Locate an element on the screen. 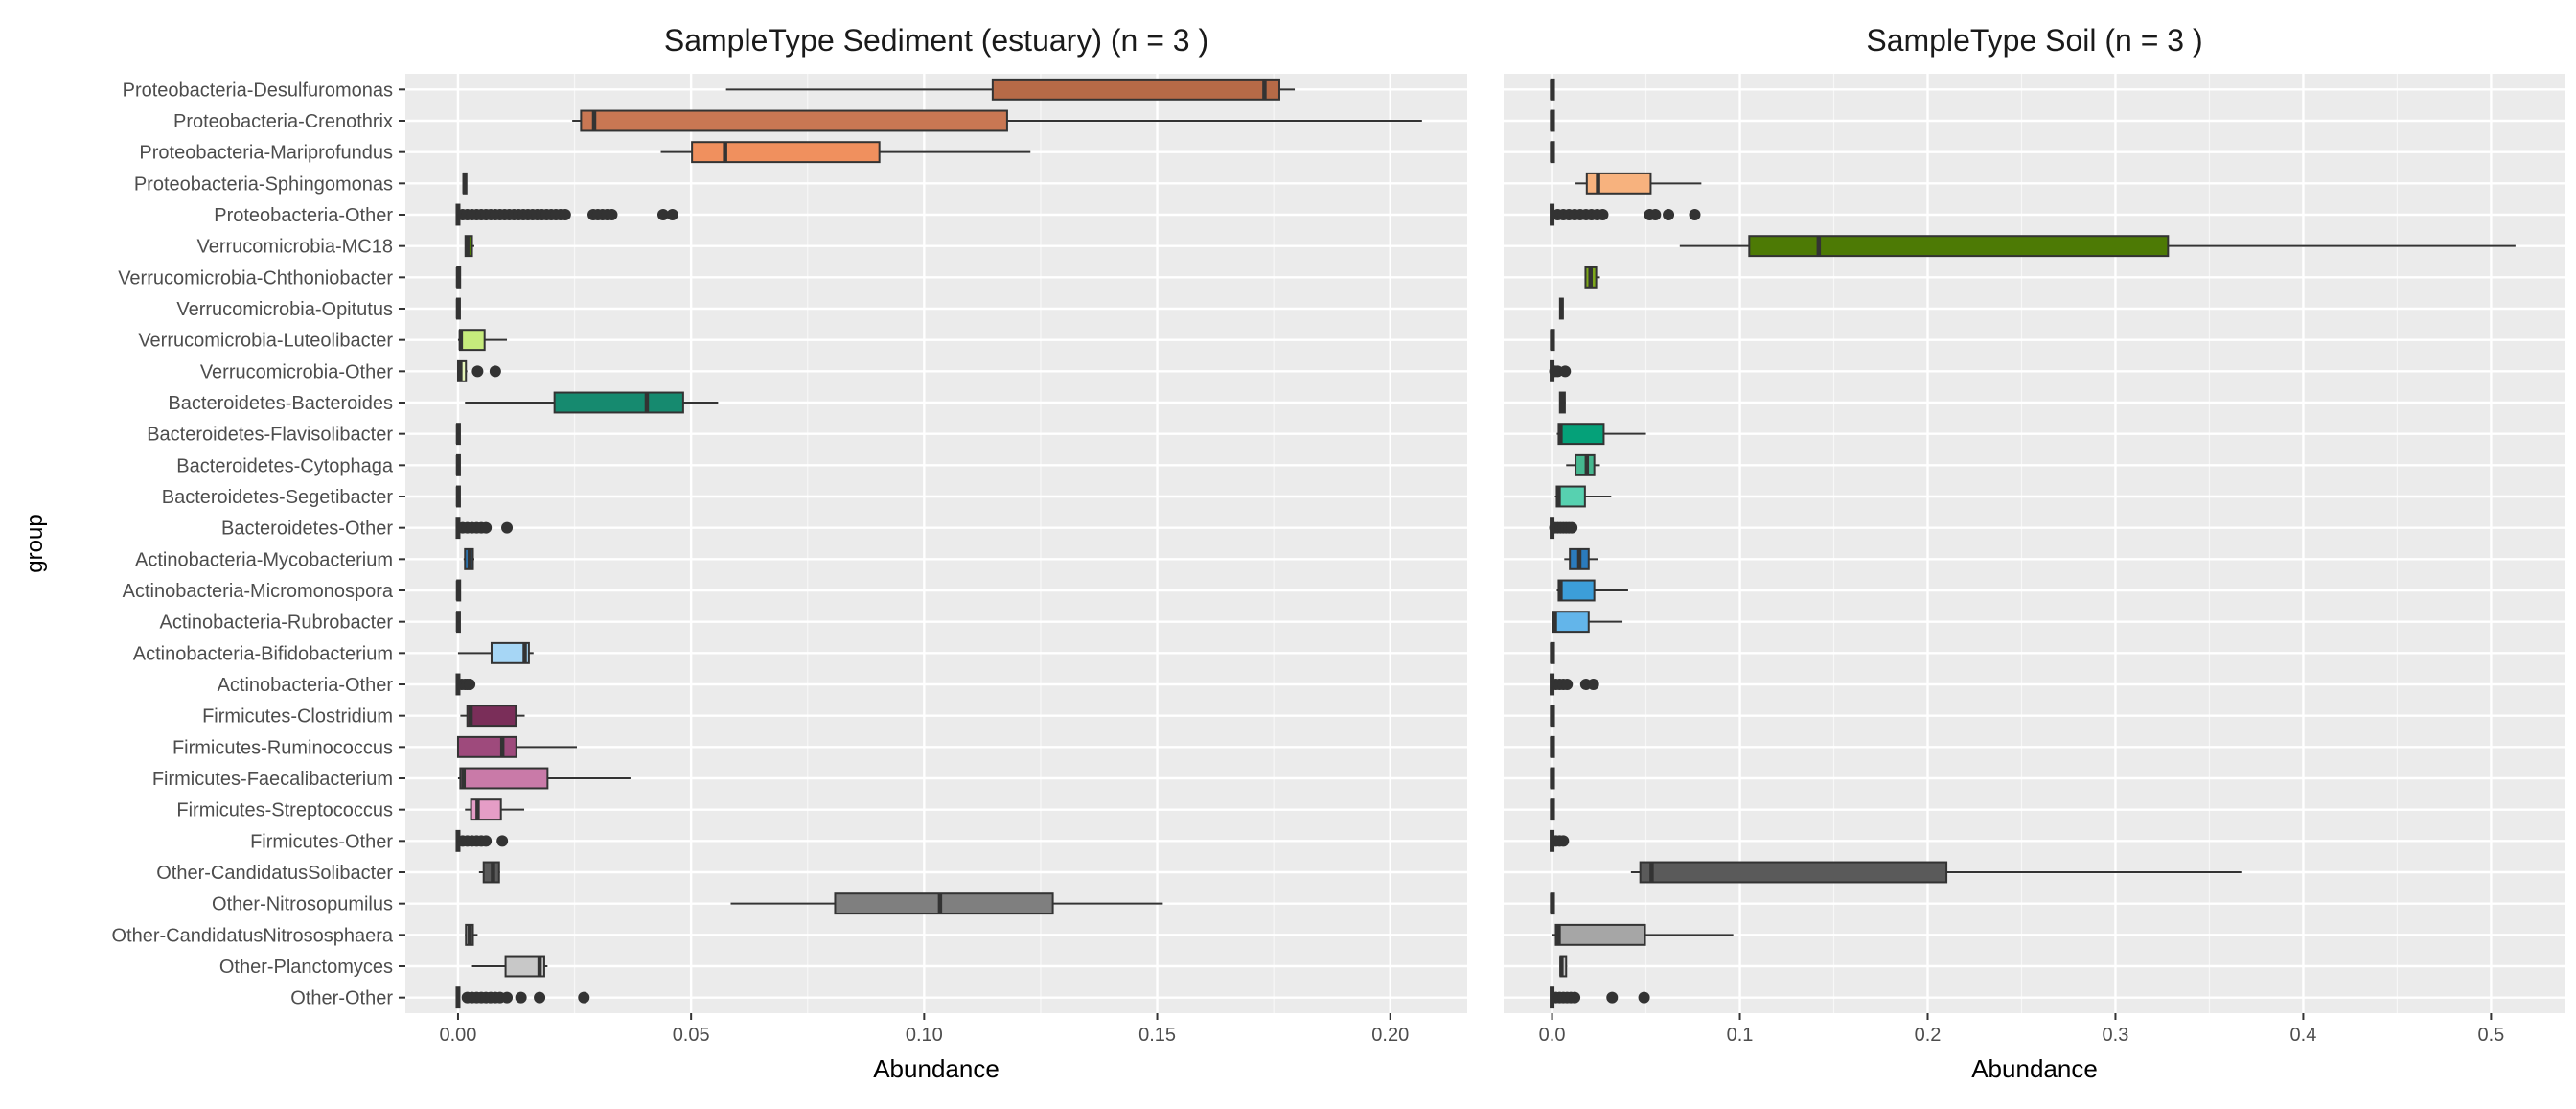 The width and height of the screenshot is (2576, 1109). y-axis-label: group is located at coordinates (35, 543).